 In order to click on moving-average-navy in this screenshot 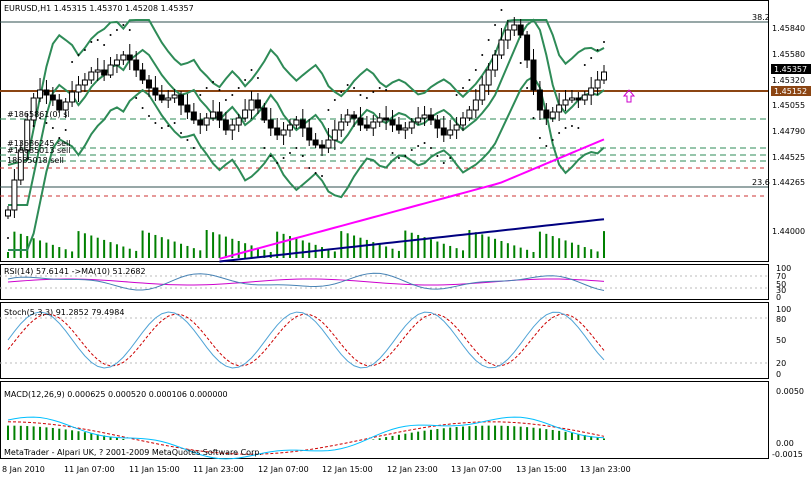, I will do `click(412, 240)`.